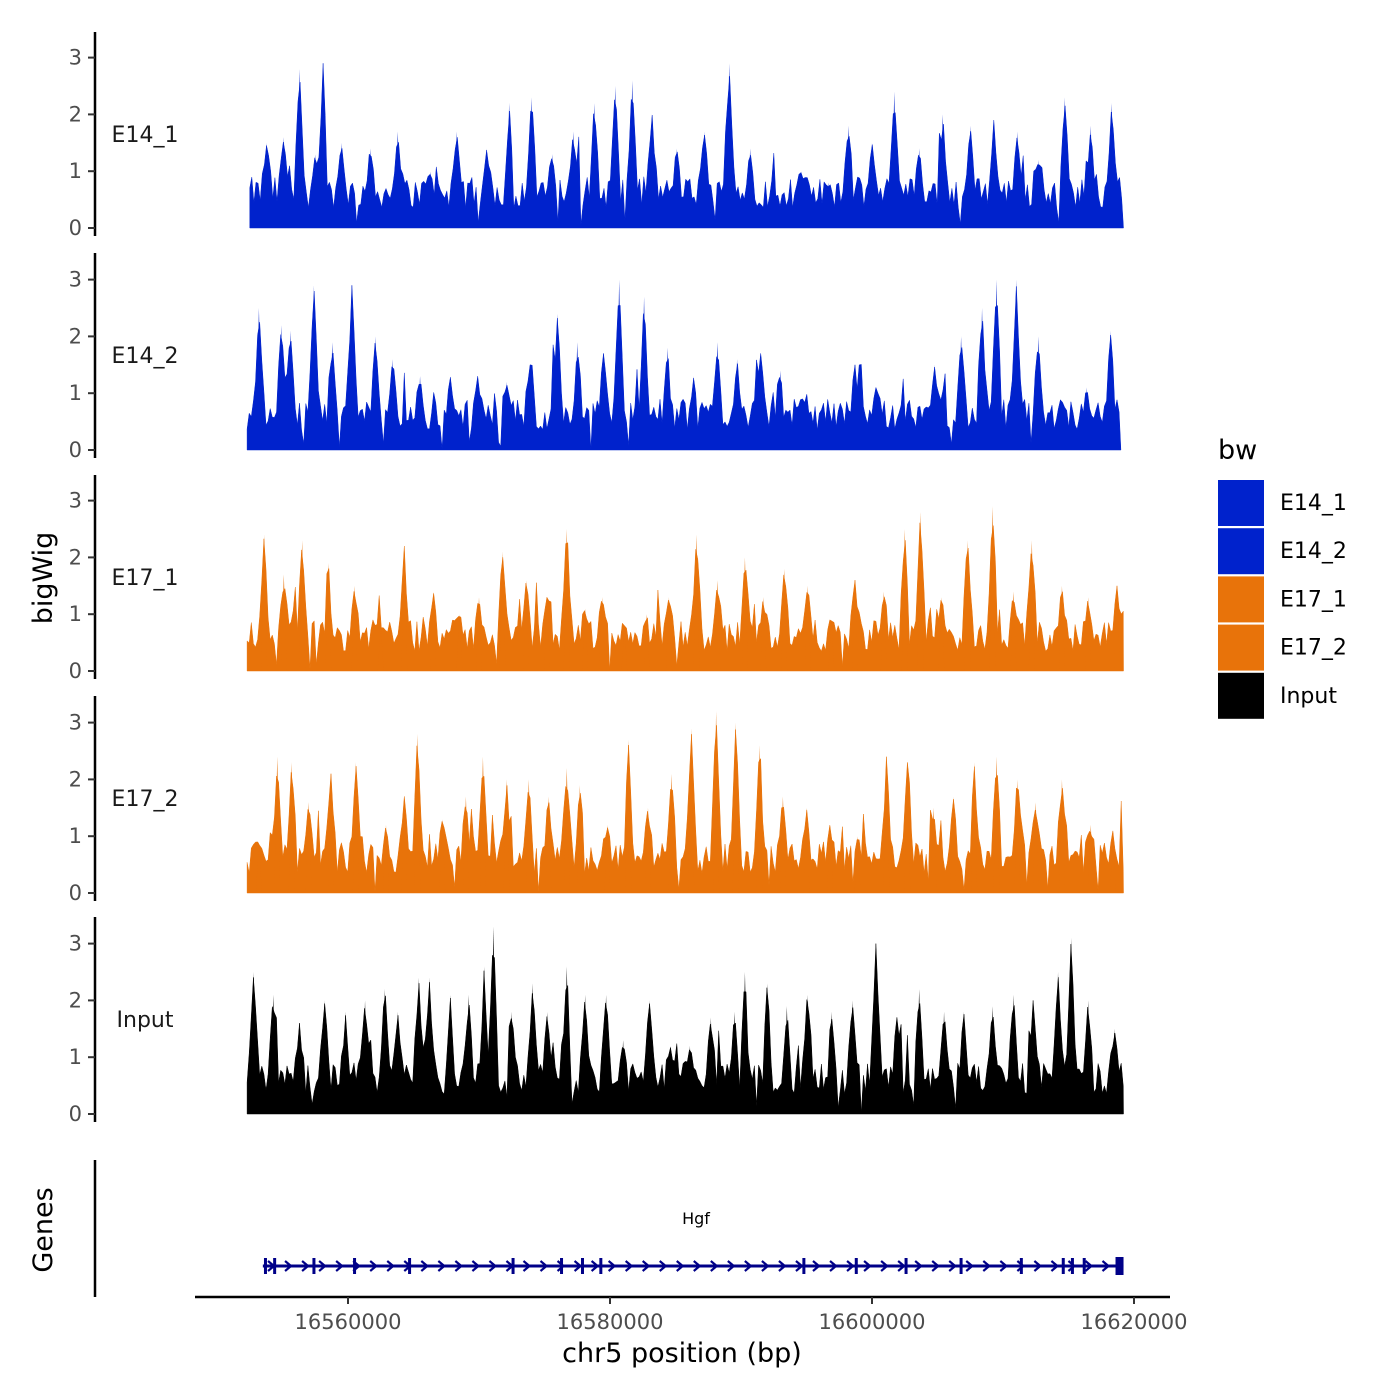  What do you see at coordinates (145, 356) in the screenshot?
I see `track-label: E14_2` at bounding box center [145, 356].